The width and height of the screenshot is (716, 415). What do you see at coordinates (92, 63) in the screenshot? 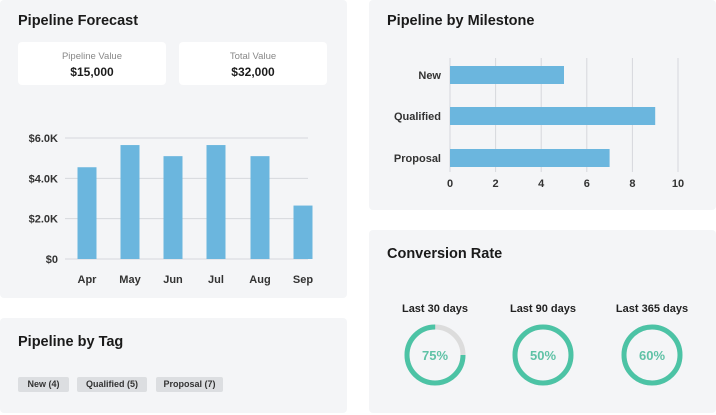
I see `pipeline-value-card: Pipeline Value $15,000` at bounding box center [92, 63].